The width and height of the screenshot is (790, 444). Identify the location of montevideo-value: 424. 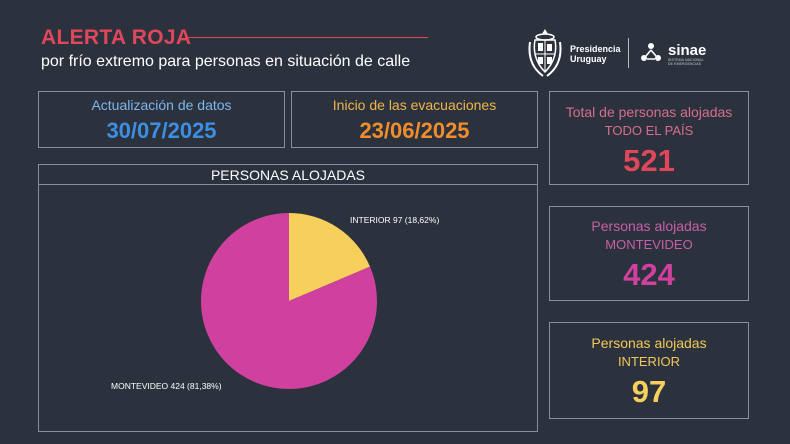
(649, 274).